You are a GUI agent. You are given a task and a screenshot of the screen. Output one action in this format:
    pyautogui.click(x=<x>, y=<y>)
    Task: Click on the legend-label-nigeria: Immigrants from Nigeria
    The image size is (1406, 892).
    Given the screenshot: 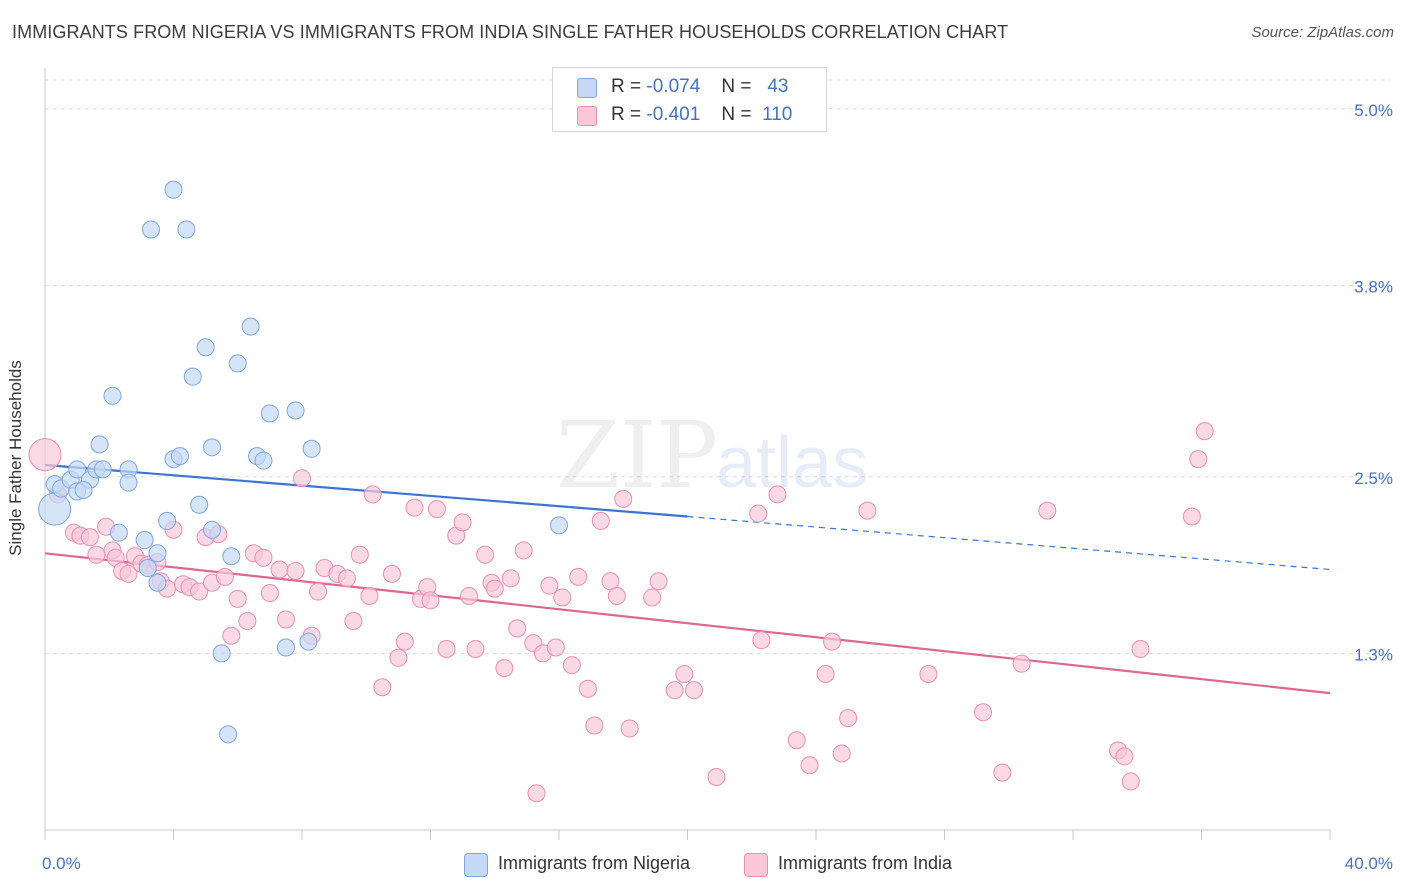 What is the action you would take?
    pyautogui.click(x=594, y=863)
    